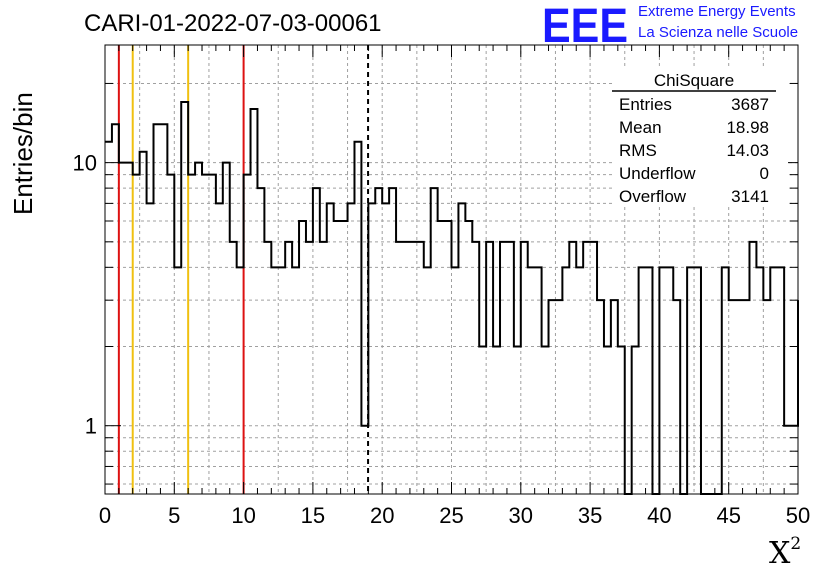 The height and width of the screenshot is (572, 836). I want to click on stats-value-mean: 18.98, so click(747, 127).